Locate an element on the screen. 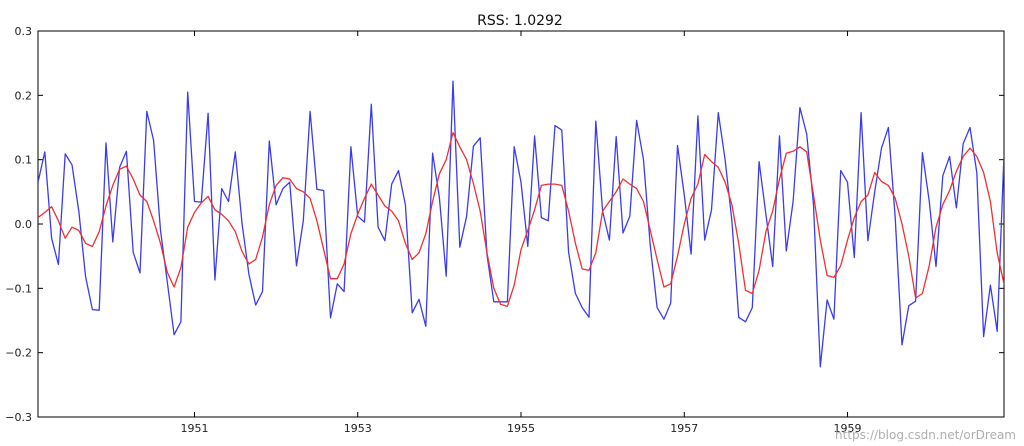 The width and height of the screenshot is (1024, 446). y-tick-label: 0.2 is located at coordinates (24, 95).